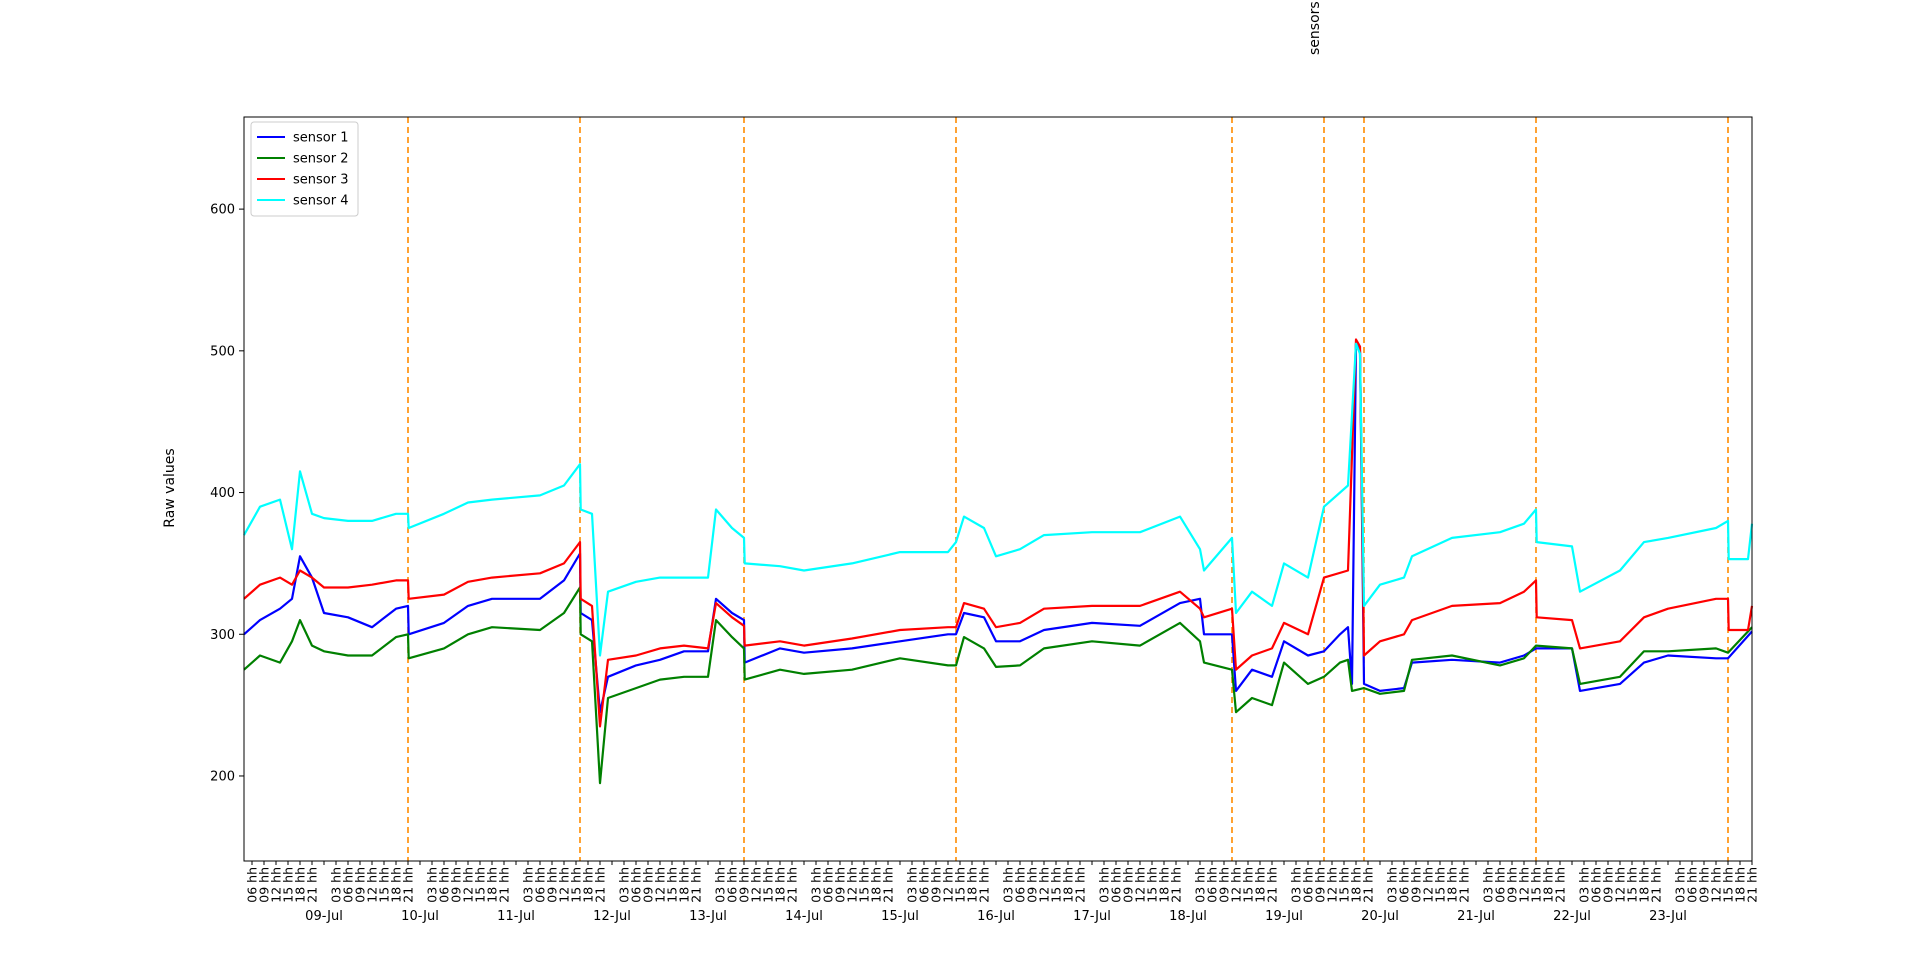 This screenshot has width=1920, height=955. I want to click on y-tick-label: 200, so click(222, 776).